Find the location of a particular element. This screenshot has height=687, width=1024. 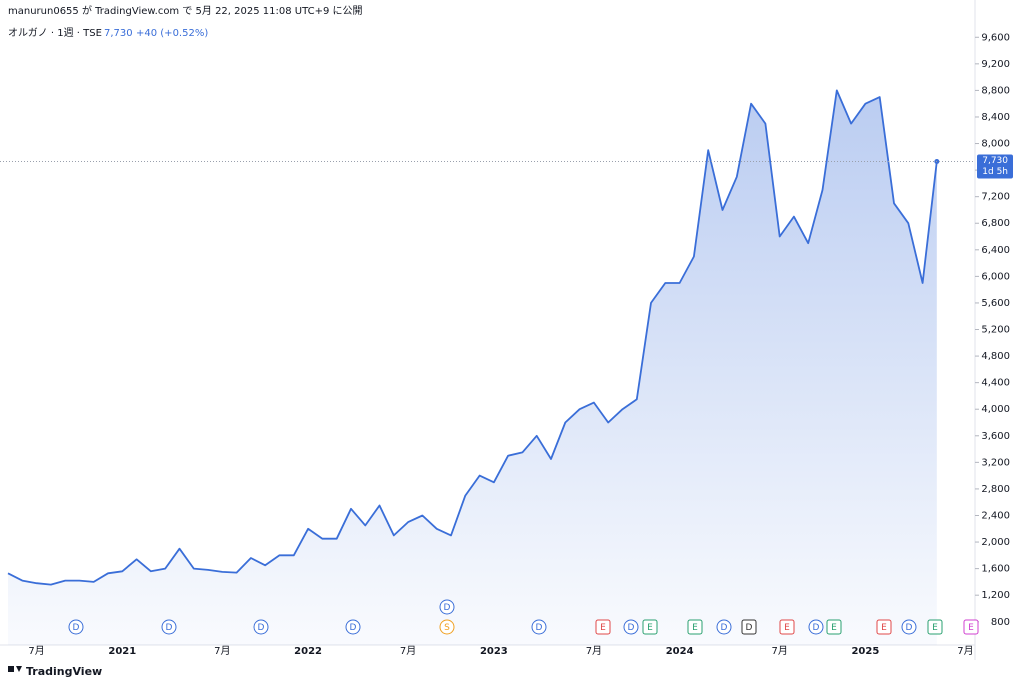

y-tick-label: 4,000 is located at coordinates (995, 409).